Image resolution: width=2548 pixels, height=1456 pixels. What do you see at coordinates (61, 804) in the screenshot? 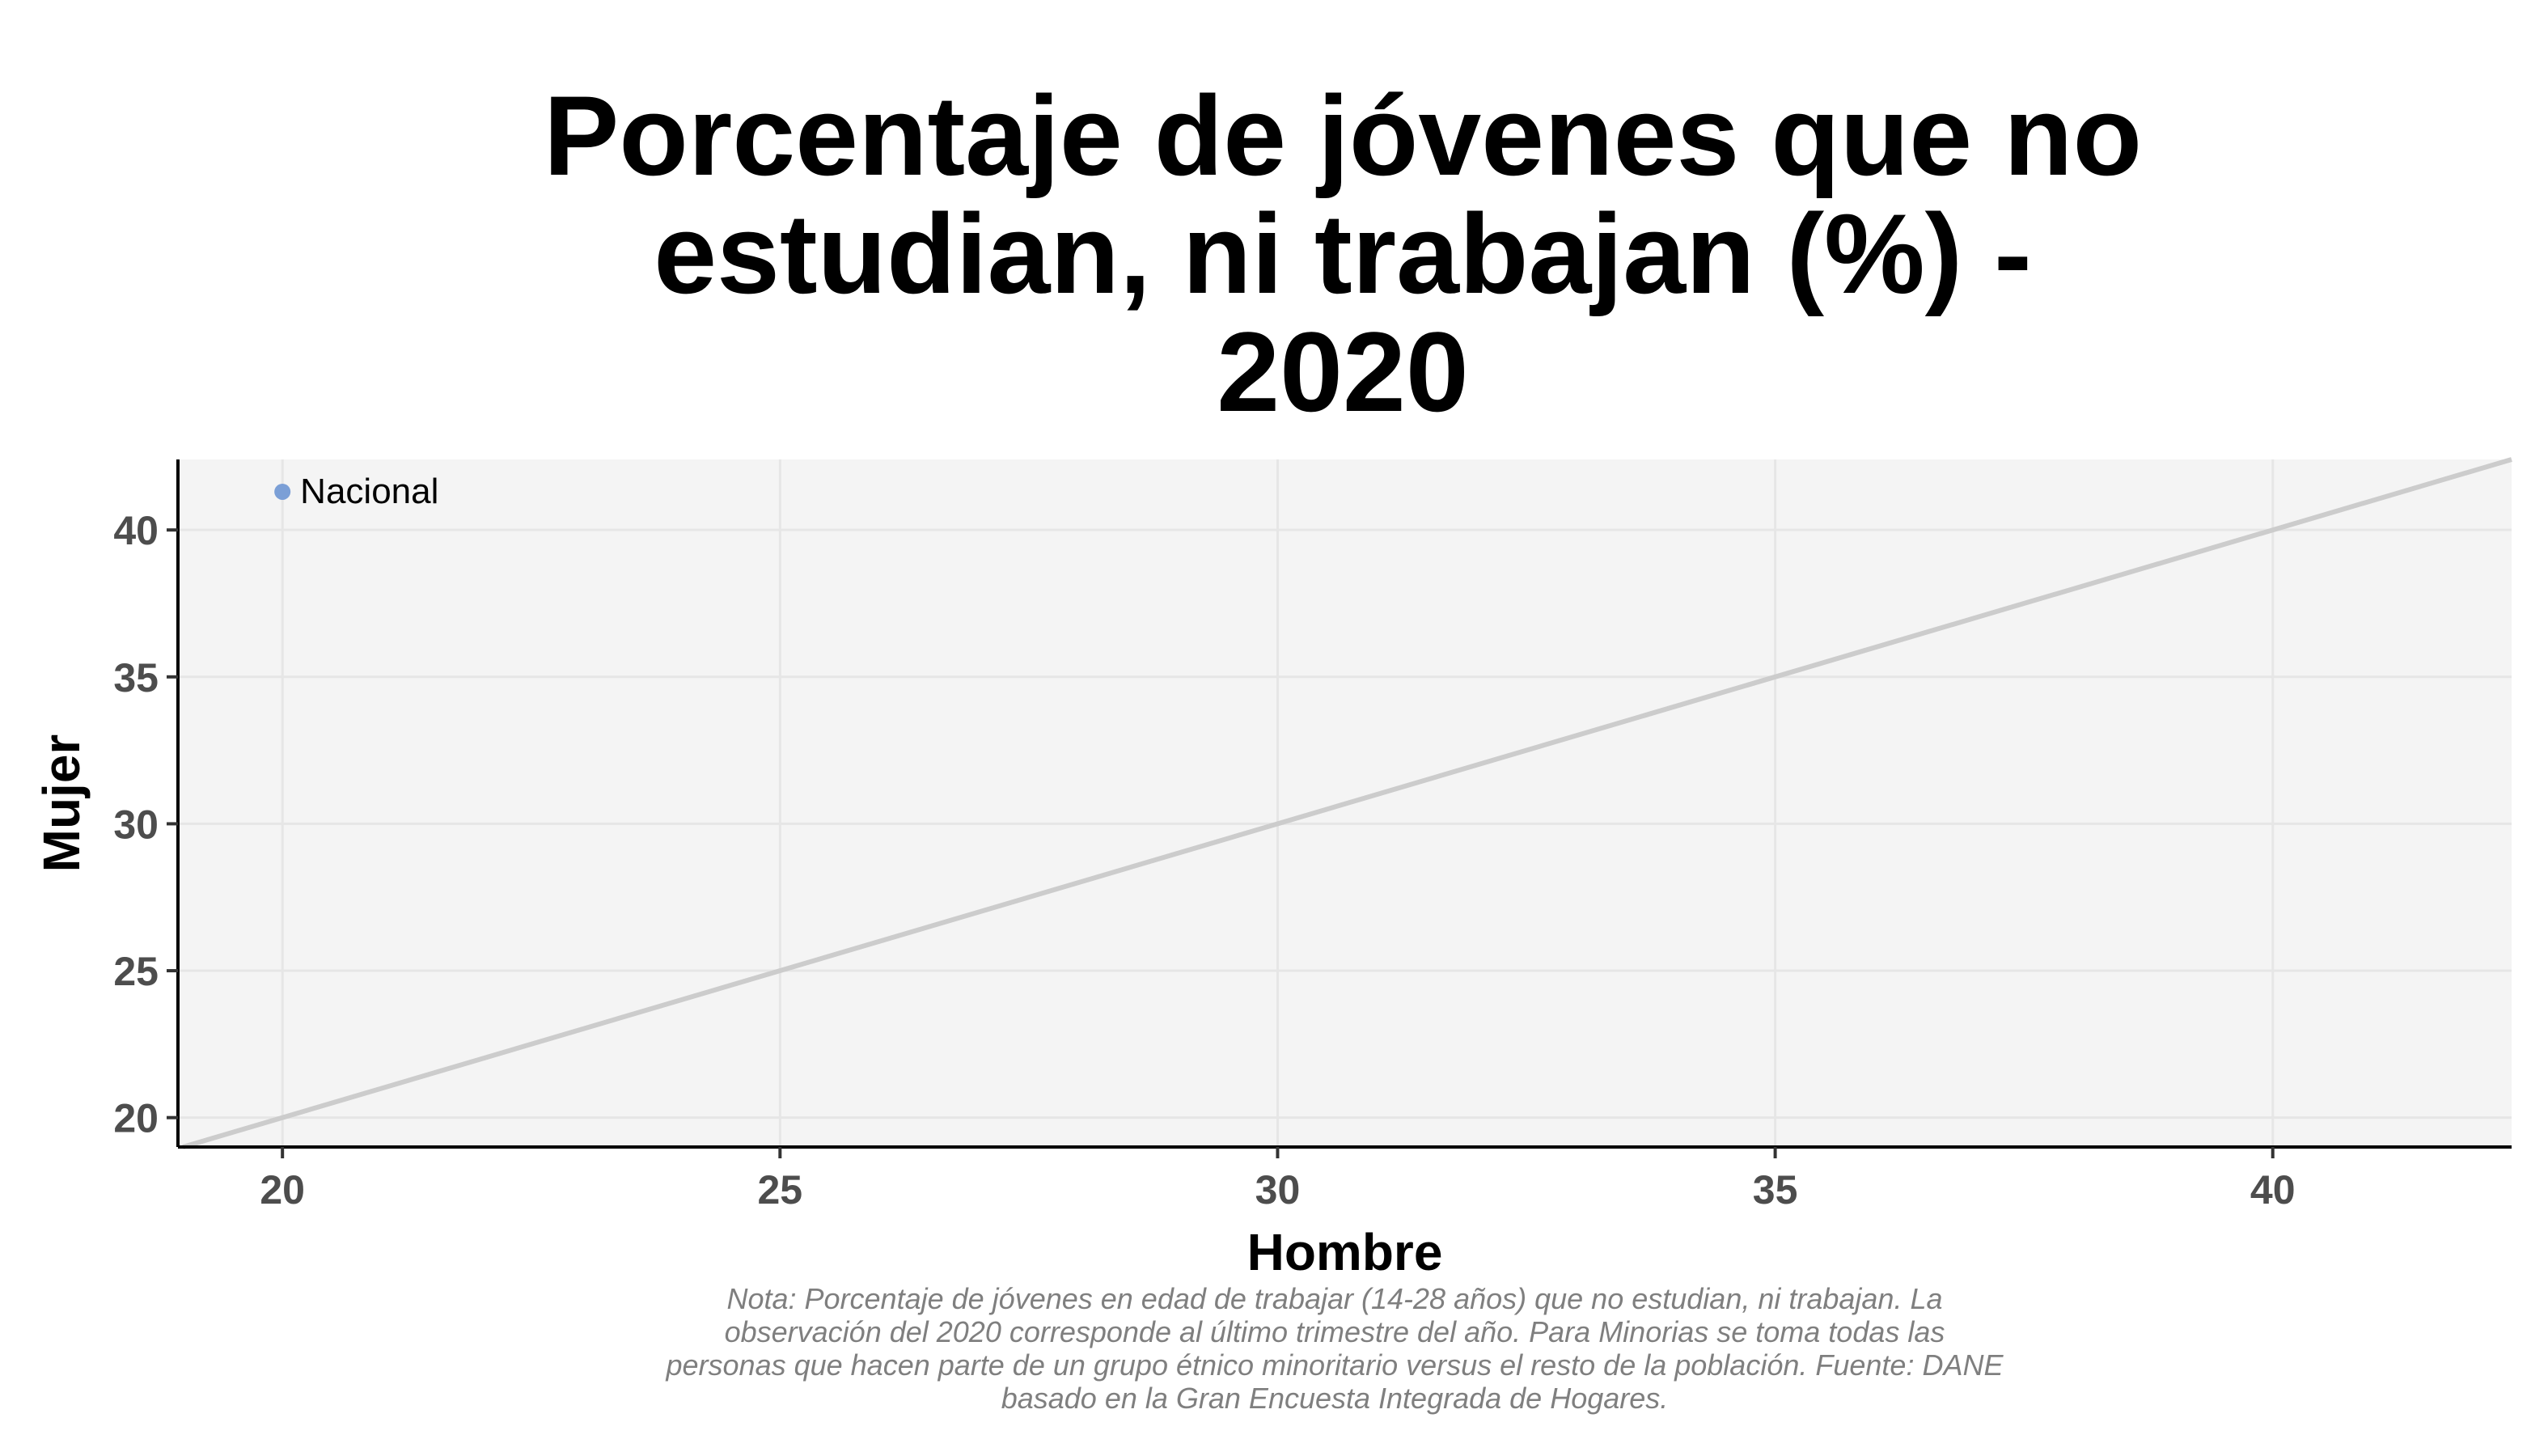
I see `y-axis-title: Mujer` at bounding box center [61, 804].